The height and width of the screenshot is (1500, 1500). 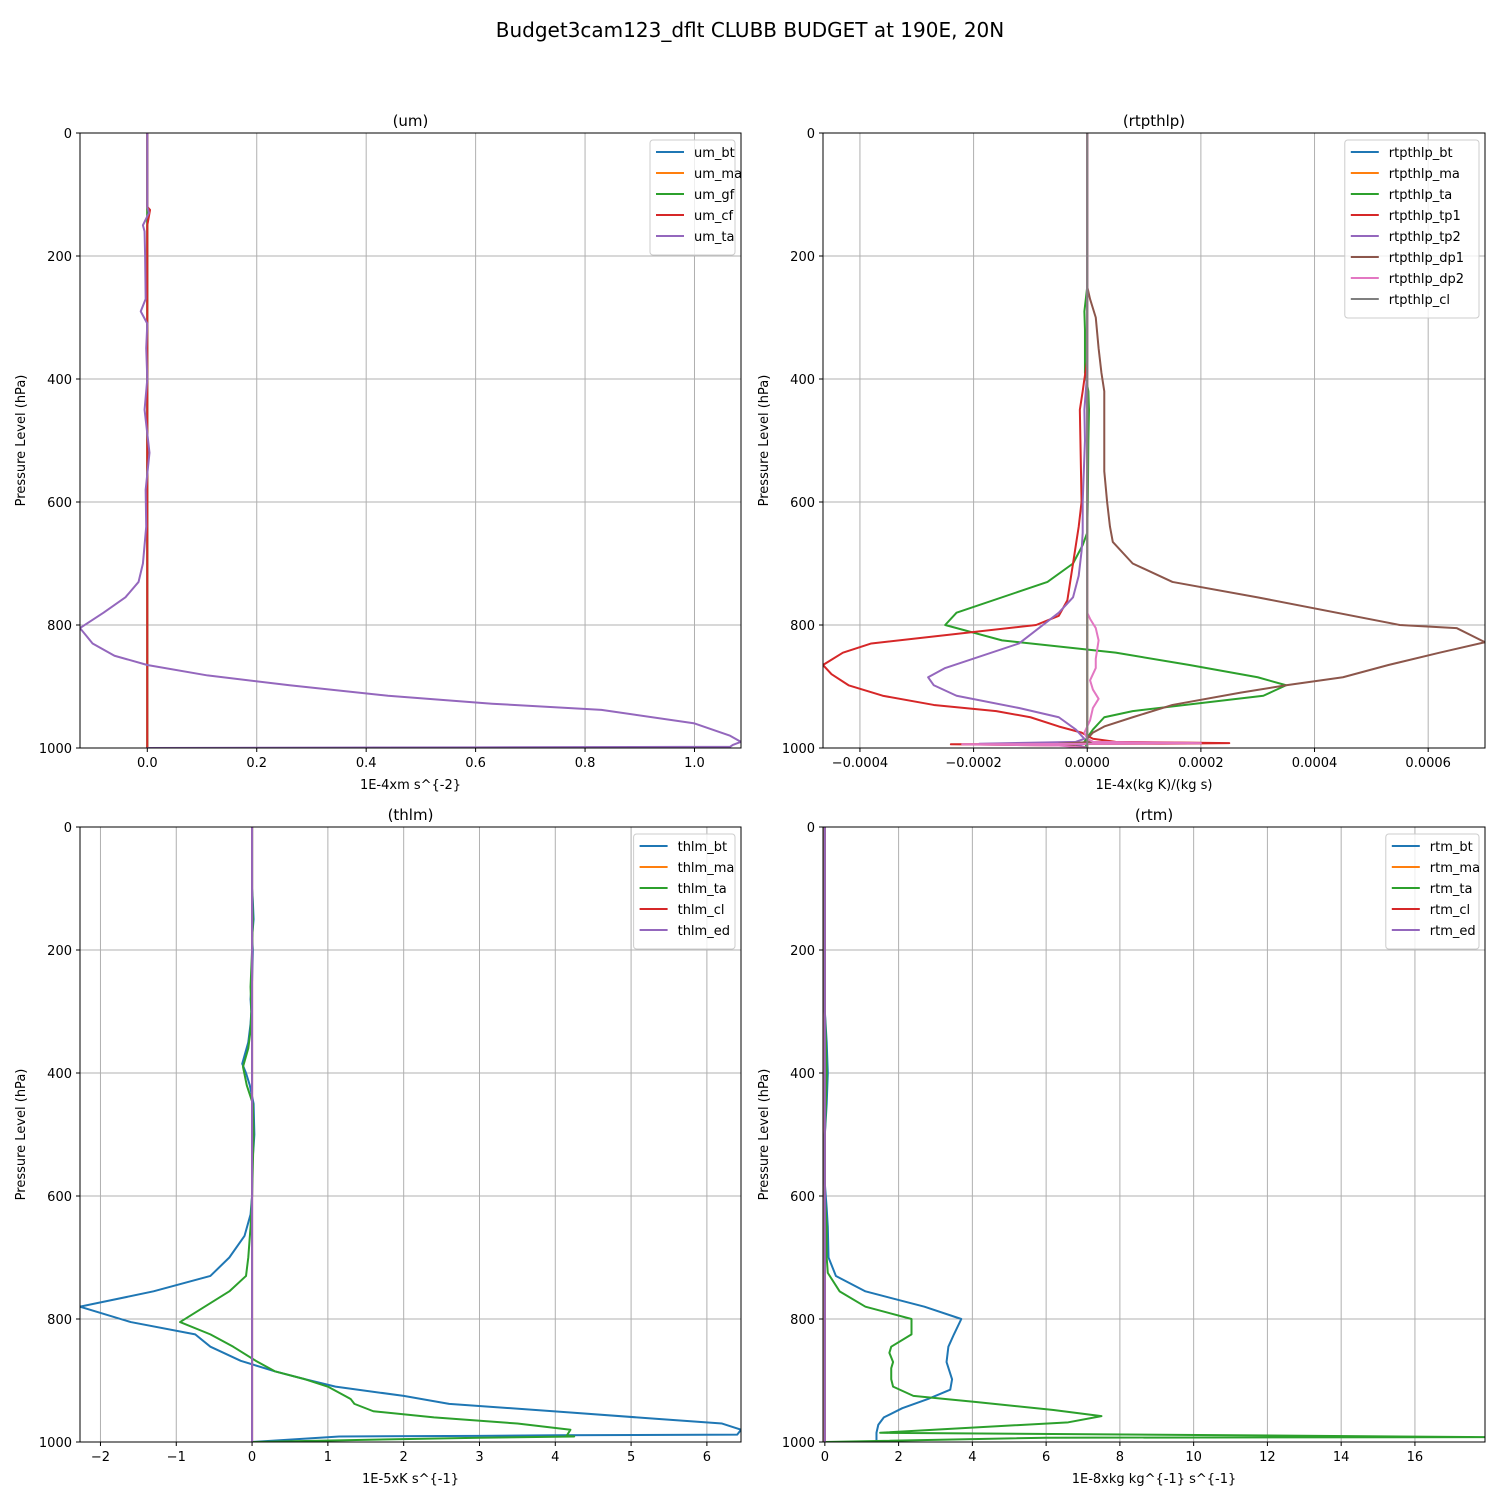 I want to click on x-tick-label: 5, so click(x=631, y=1457).